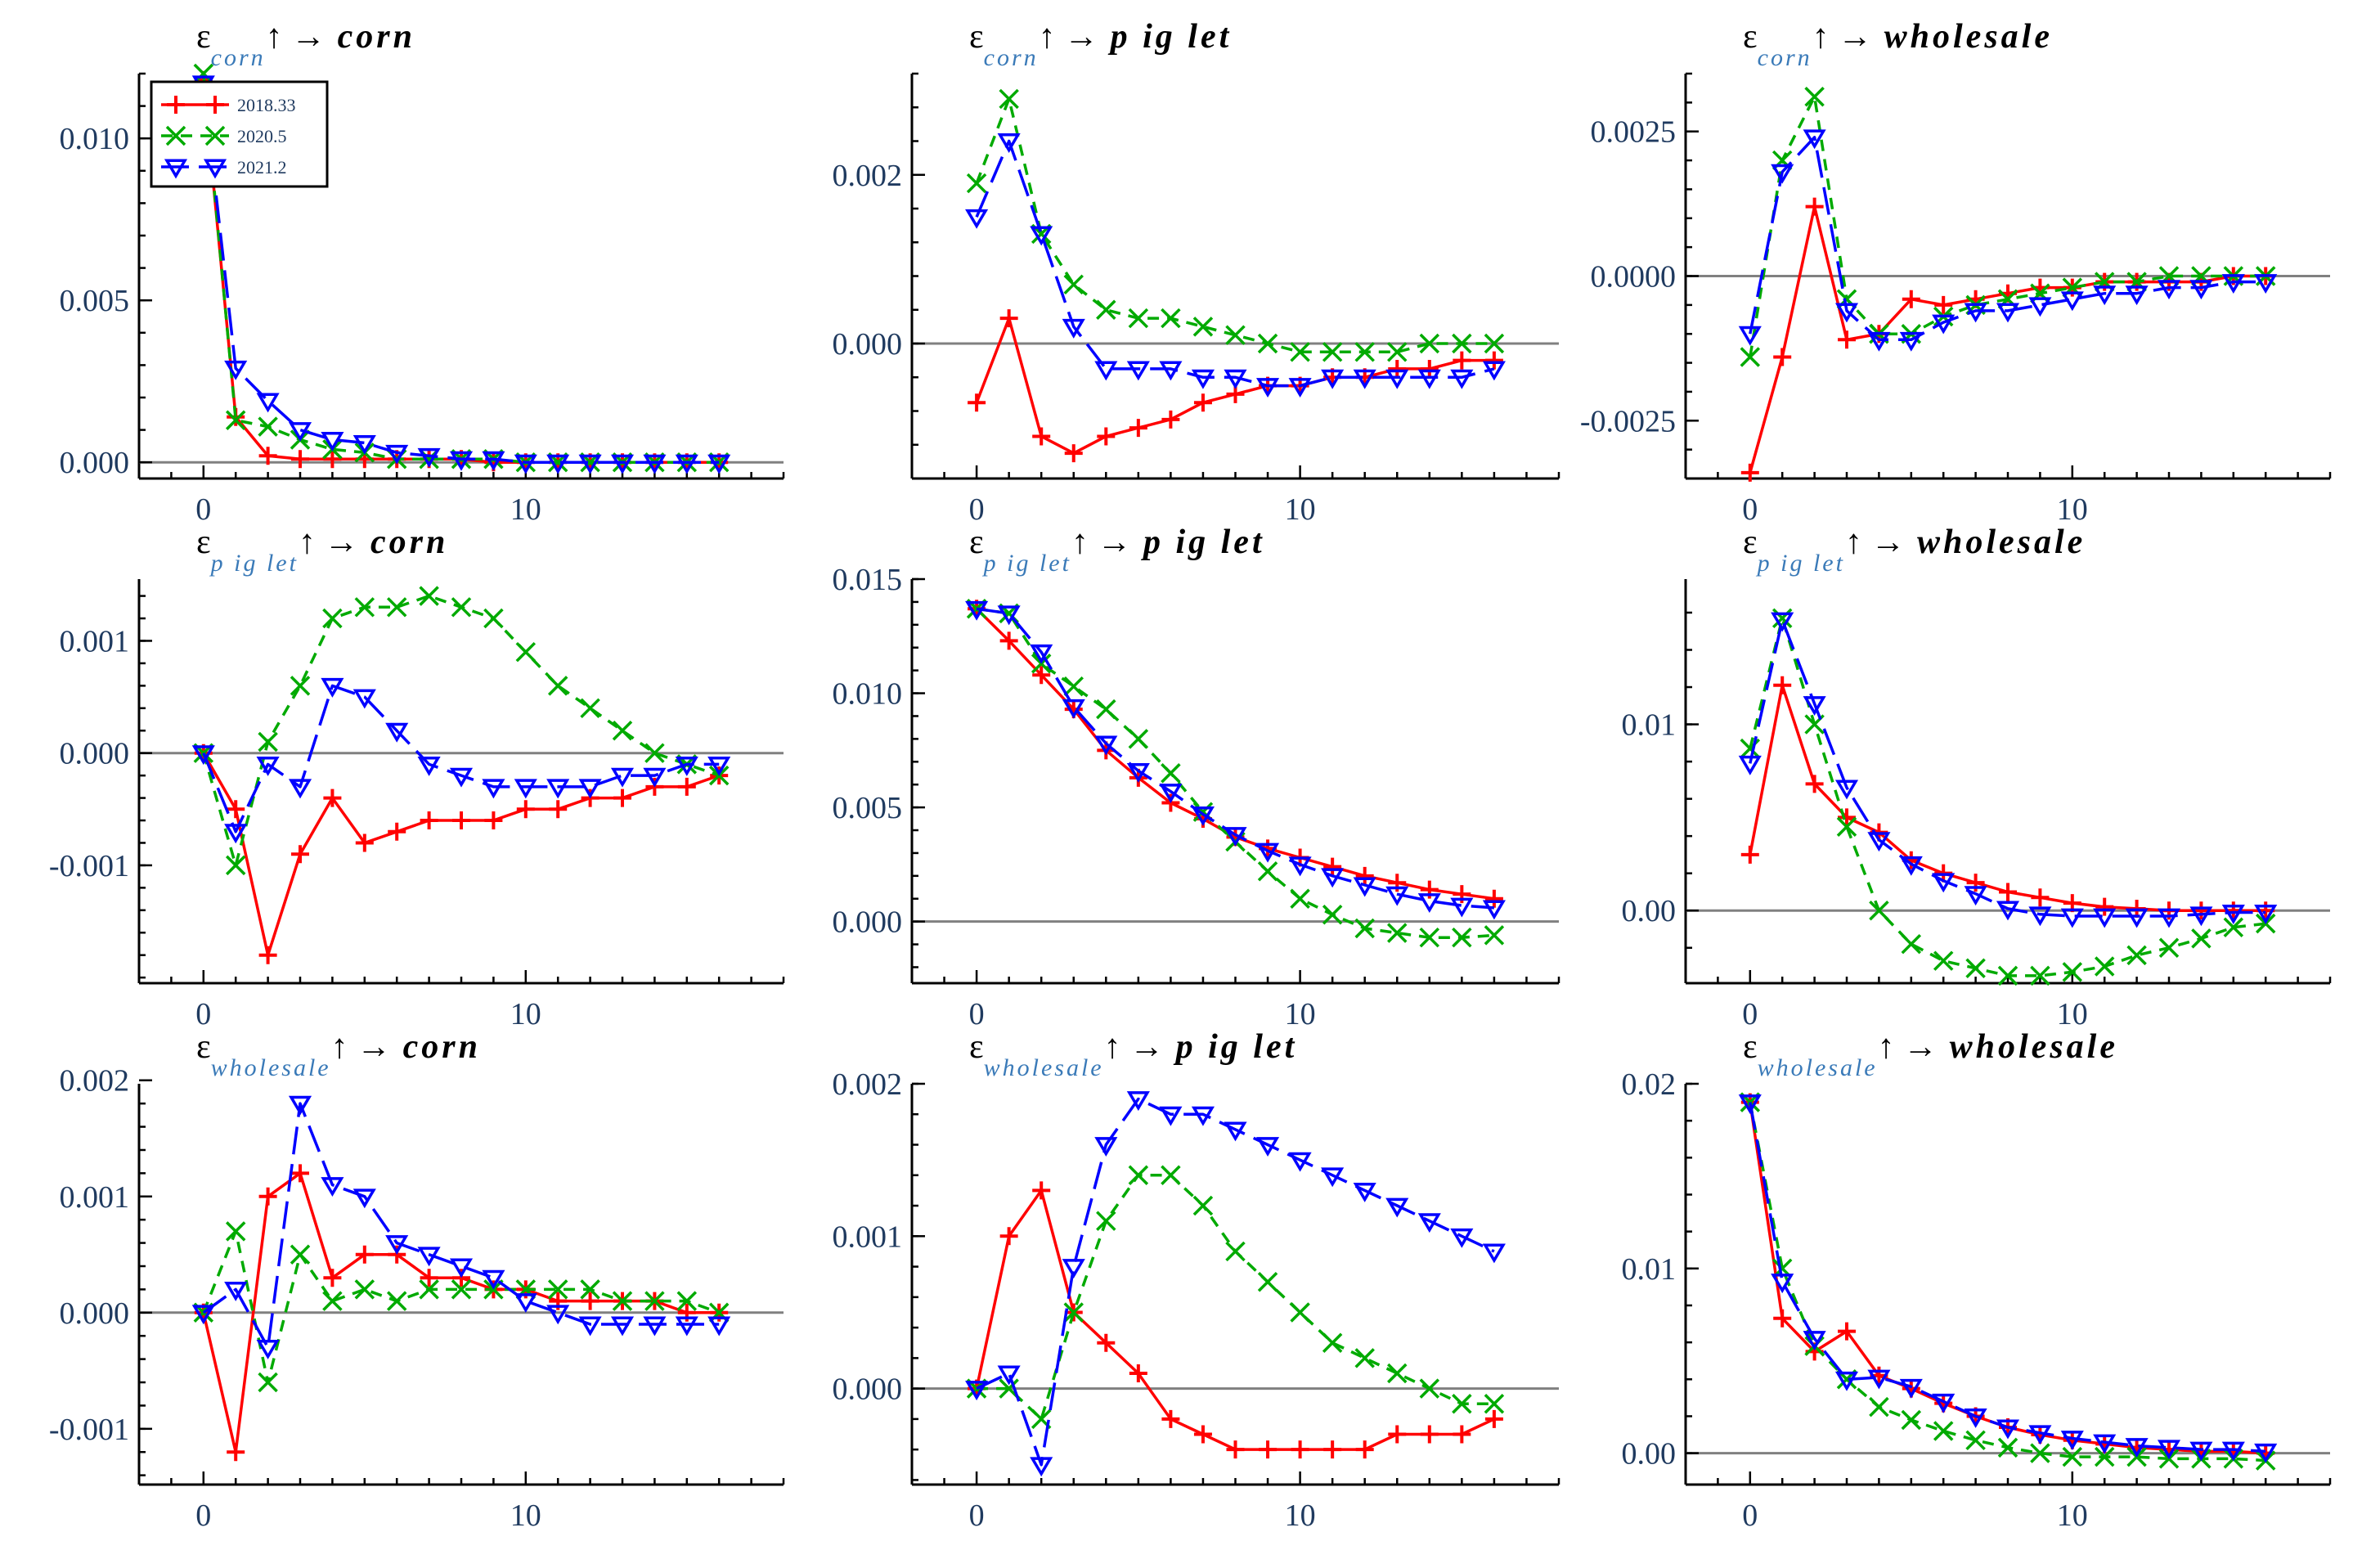  I want to click on series-2018.33, so click(2007, 798).